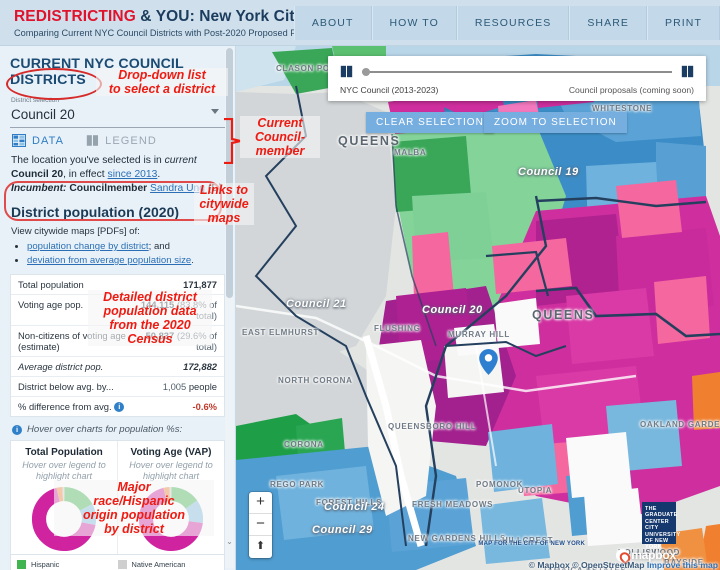  I want to click on link-population-change: population change by district, so click(88, 246).